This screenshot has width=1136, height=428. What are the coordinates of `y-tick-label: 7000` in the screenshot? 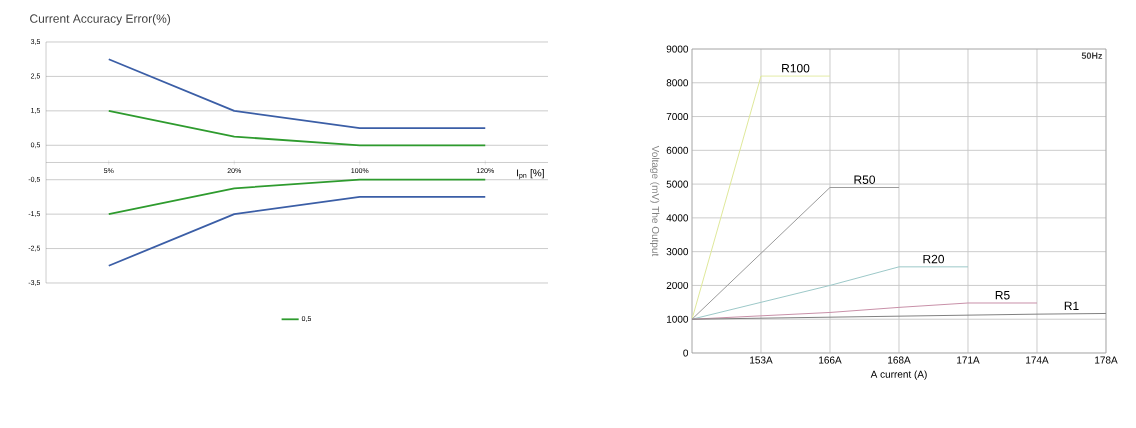 It's located at (677, 117).